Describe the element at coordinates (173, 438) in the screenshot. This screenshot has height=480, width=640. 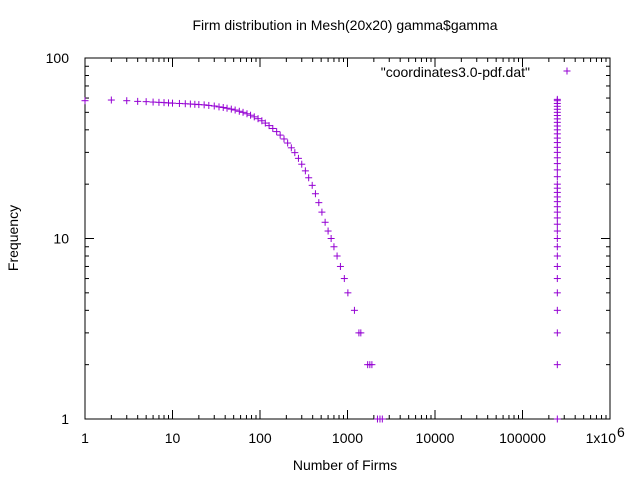
I see `x-tick-label: 10` at that location.